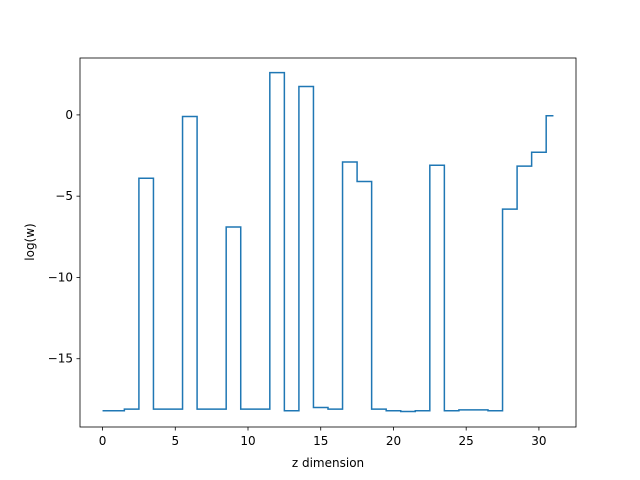 This screenshot has height=480, width=640. What do you see at coordinates (60, 359) in the screenshot?
I see `y-tick-label: −15` at bounding box center [60, 359].